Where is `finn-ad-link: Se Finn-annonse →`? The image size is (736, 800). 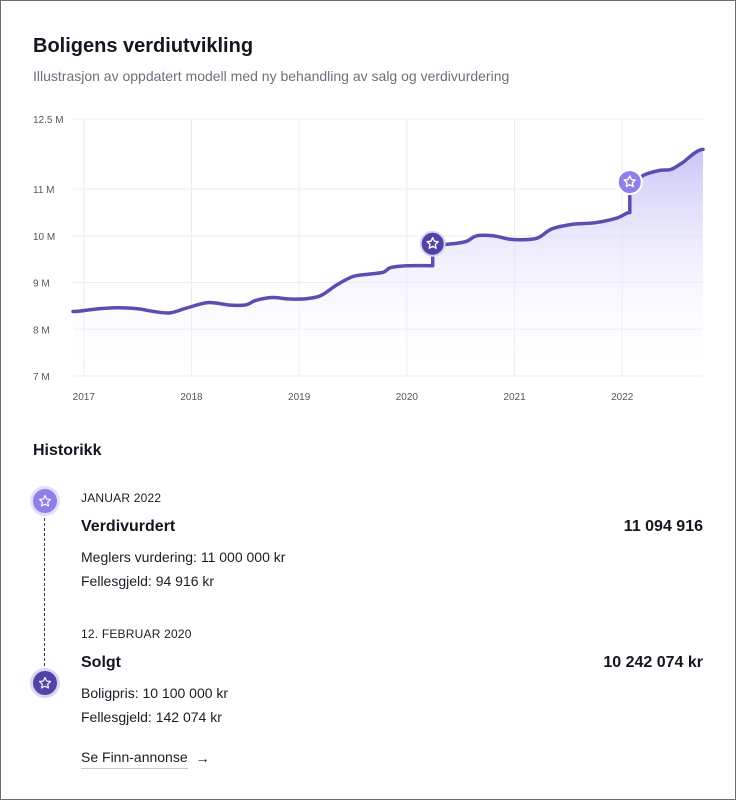 finn-ad-link: Se Finn-annonse → is located at coordinates (145, 759).